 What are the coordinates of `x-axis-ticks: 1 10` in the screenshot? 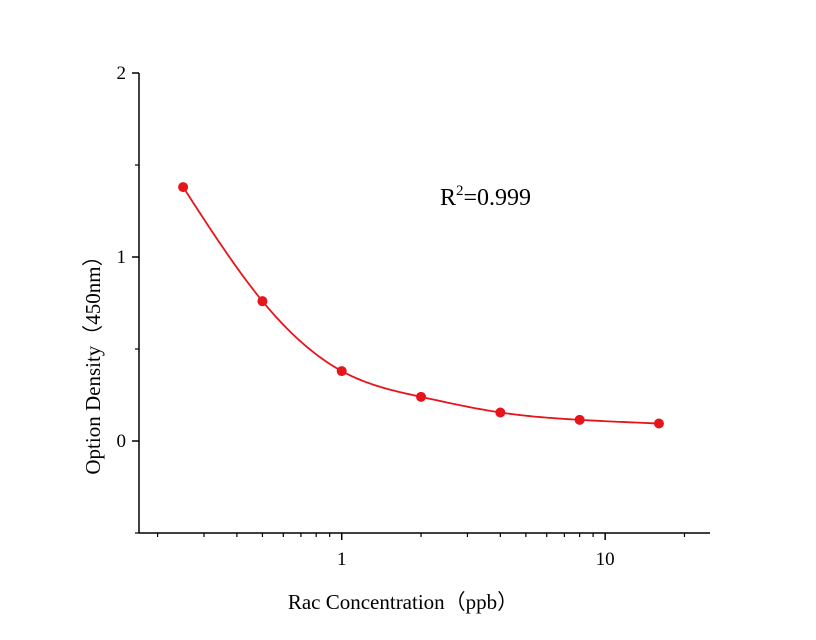 It's located at (421, 551).